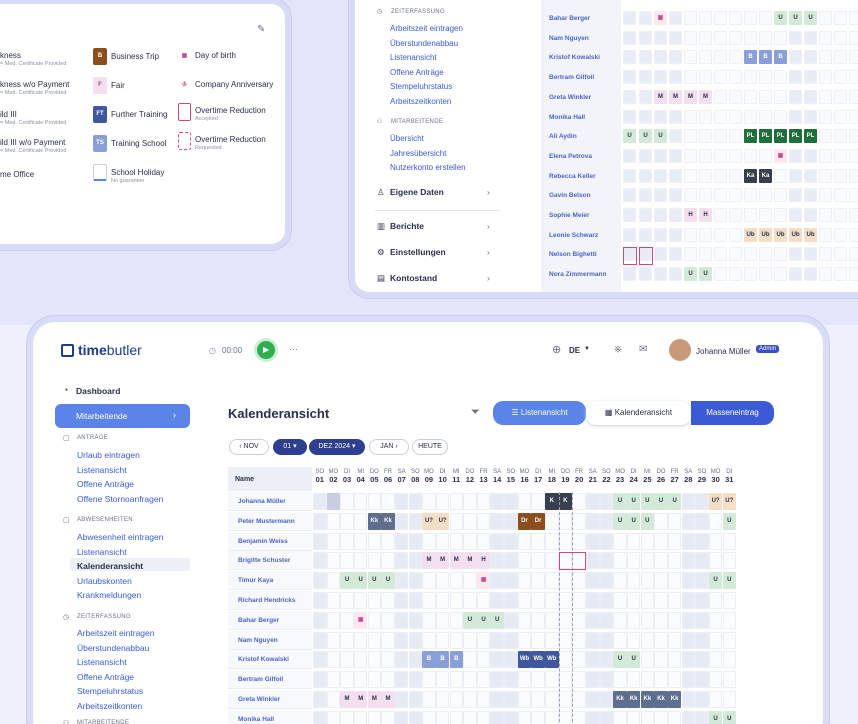 This screenshot has height=724, width=858. What do you see at coordinates (578, 275) in the screenshot?
I see `employee-name: Nora Zimmermann` at bounding box center [578, 275].